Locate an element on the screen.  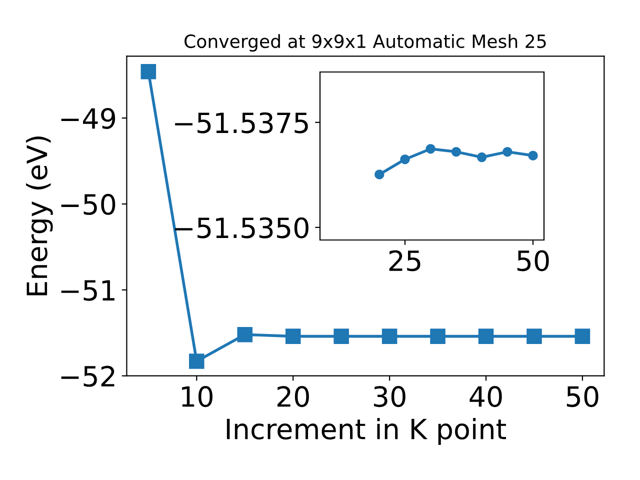
chart-title: Converged at 9x9x1 Automatic Mesh 25 is located at coordinates (365, 43).